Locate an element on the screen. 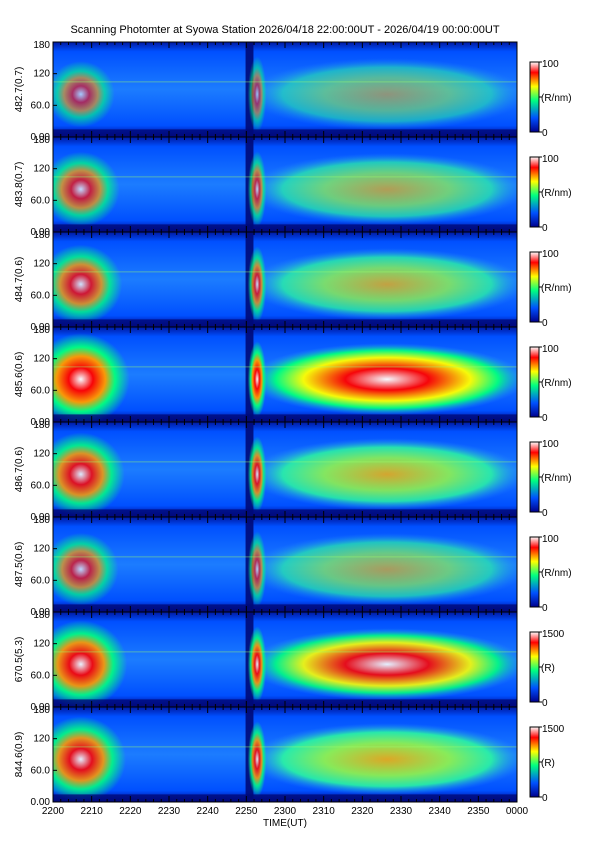  heatmap-panel: 0.00 60.0 120 180 487.5(0.6) 100 (R/nm) 0 is located at coordinates (293, 566).